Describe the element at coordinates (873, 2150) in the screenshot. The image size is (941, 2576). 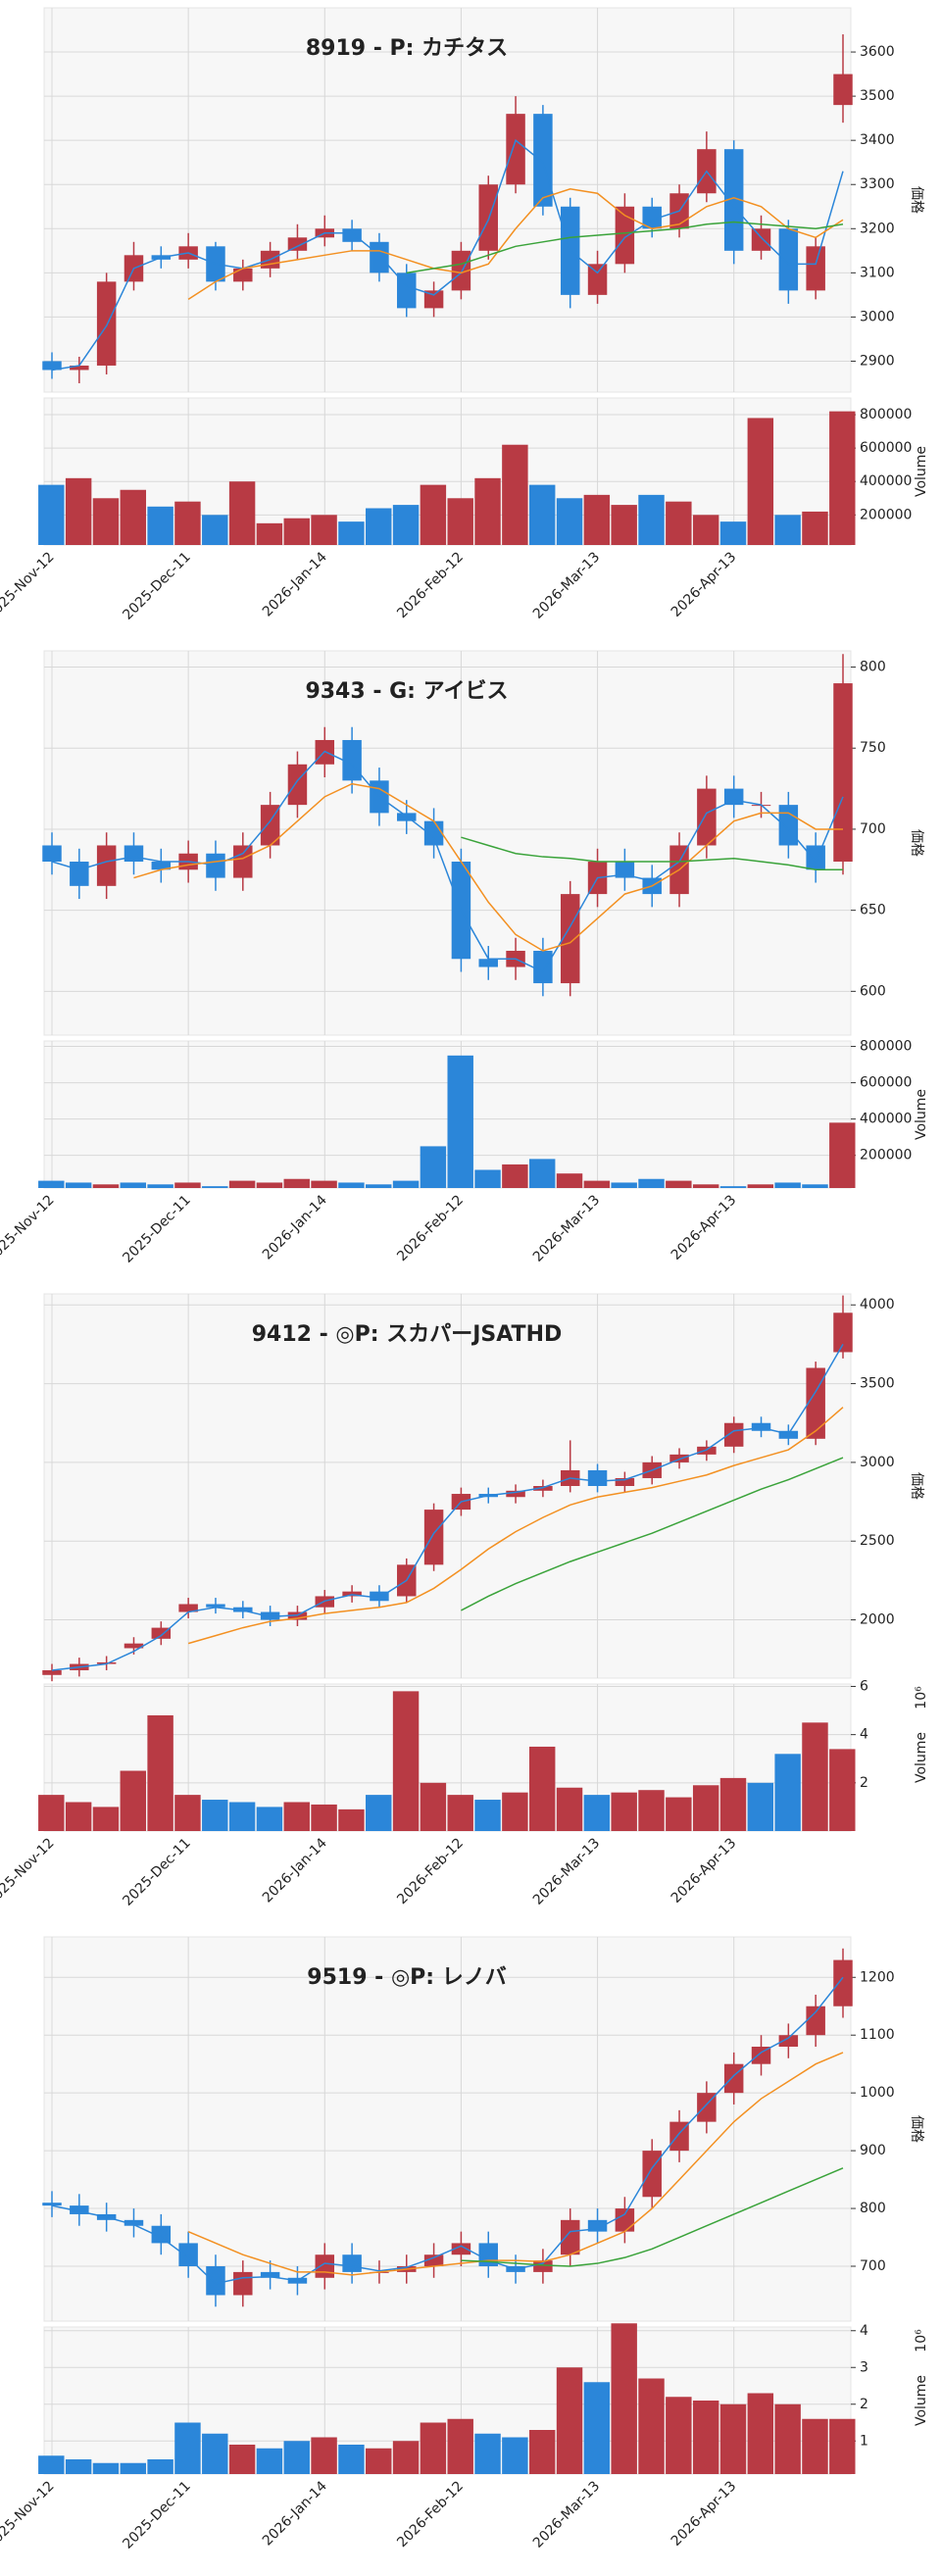
I see `y-tick-label: 900` at that location.